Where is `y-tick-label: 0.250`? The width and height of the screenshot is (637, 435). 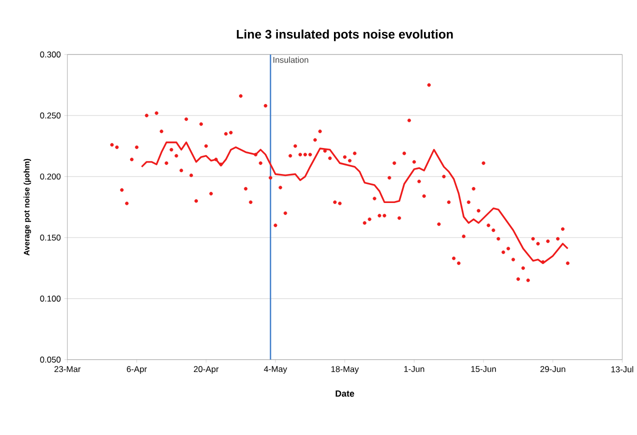 y-tick-label: 0.250 is located at coordinates (50, 115).